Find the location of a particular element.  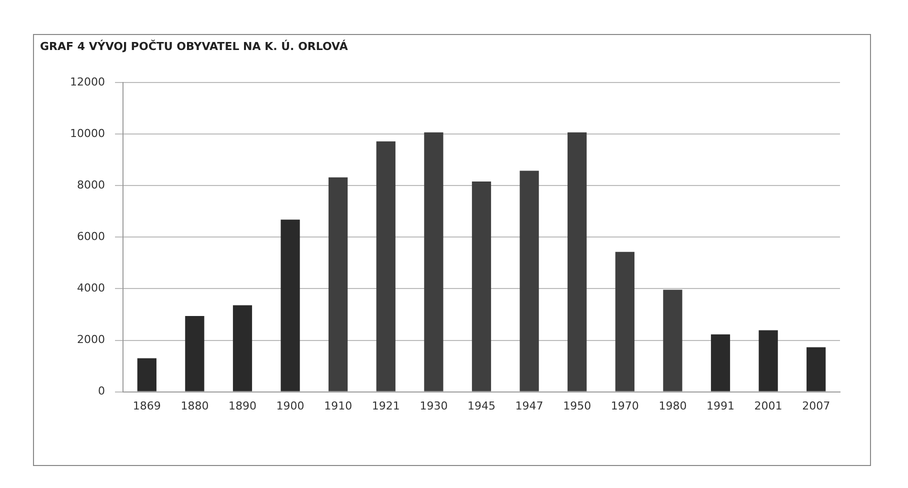

y-tick-label: 10000 is located at coordinates (87, 133).